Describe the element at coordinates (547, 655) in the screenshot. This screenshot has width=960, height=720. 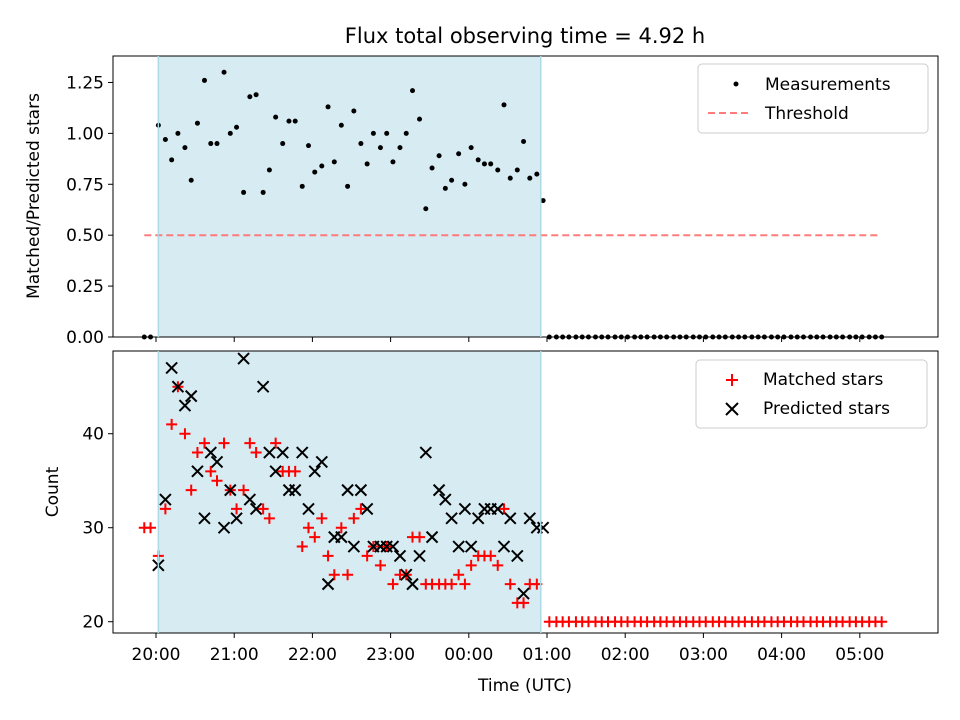
I see `bottom-x-tick-label: 01:00` at that location.